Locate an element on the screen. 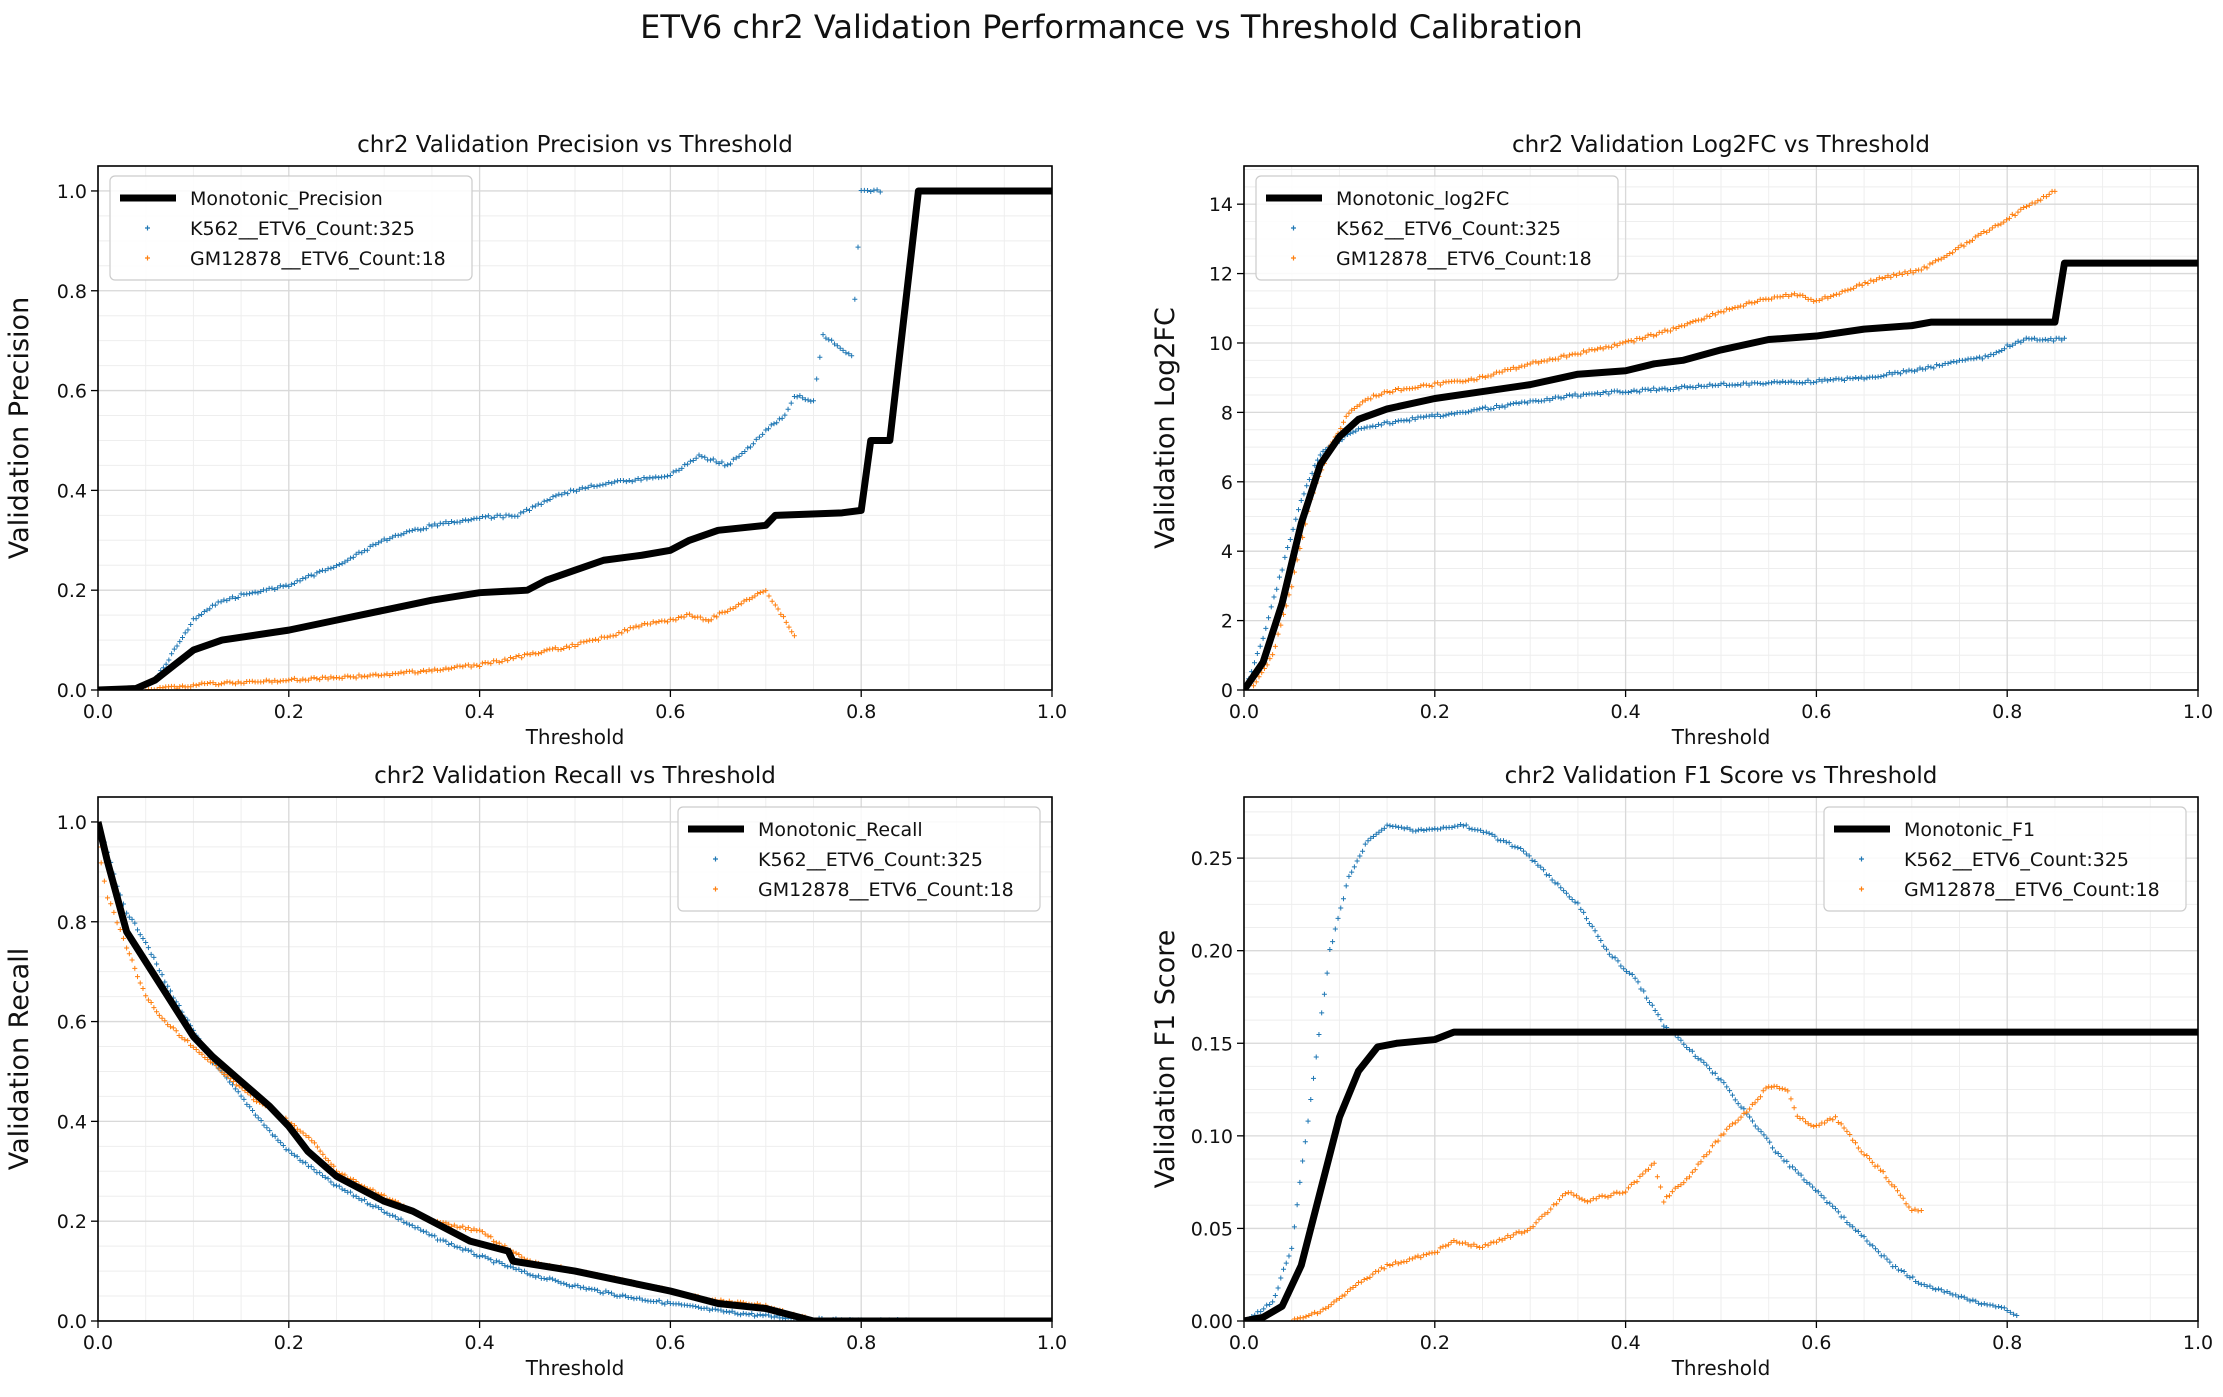  y-tick-label: 0.4 is located at coordinates (72, 1122).